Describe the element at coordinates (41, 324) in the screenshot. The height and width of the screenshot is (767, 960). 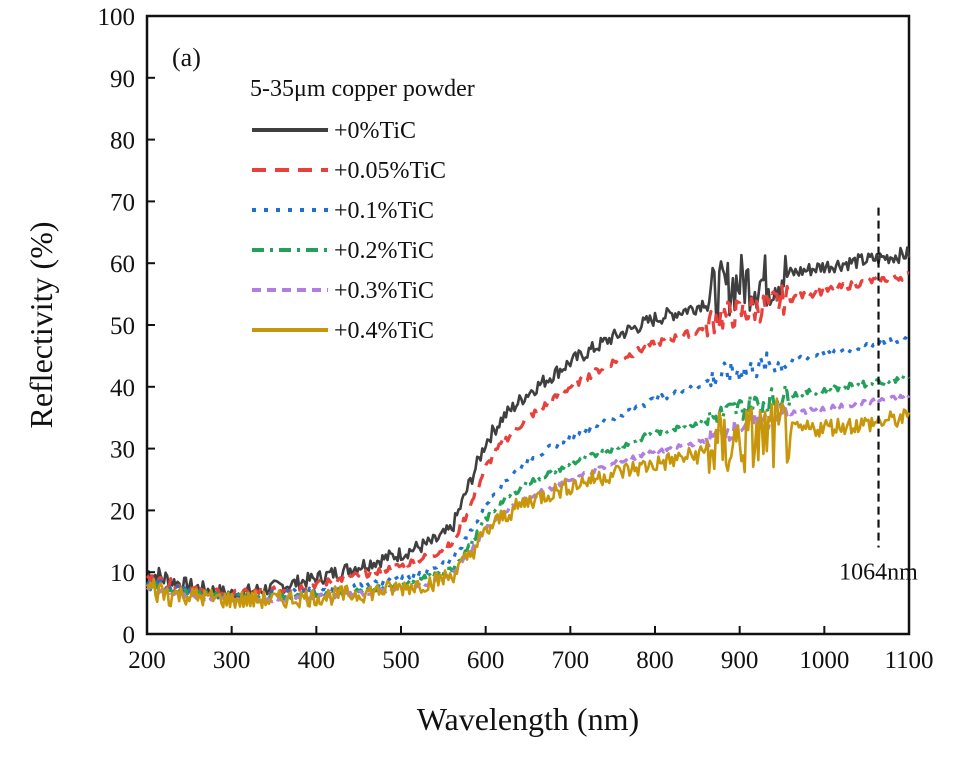
I see `y-axis-title: Reflectivity (%)` at that location.